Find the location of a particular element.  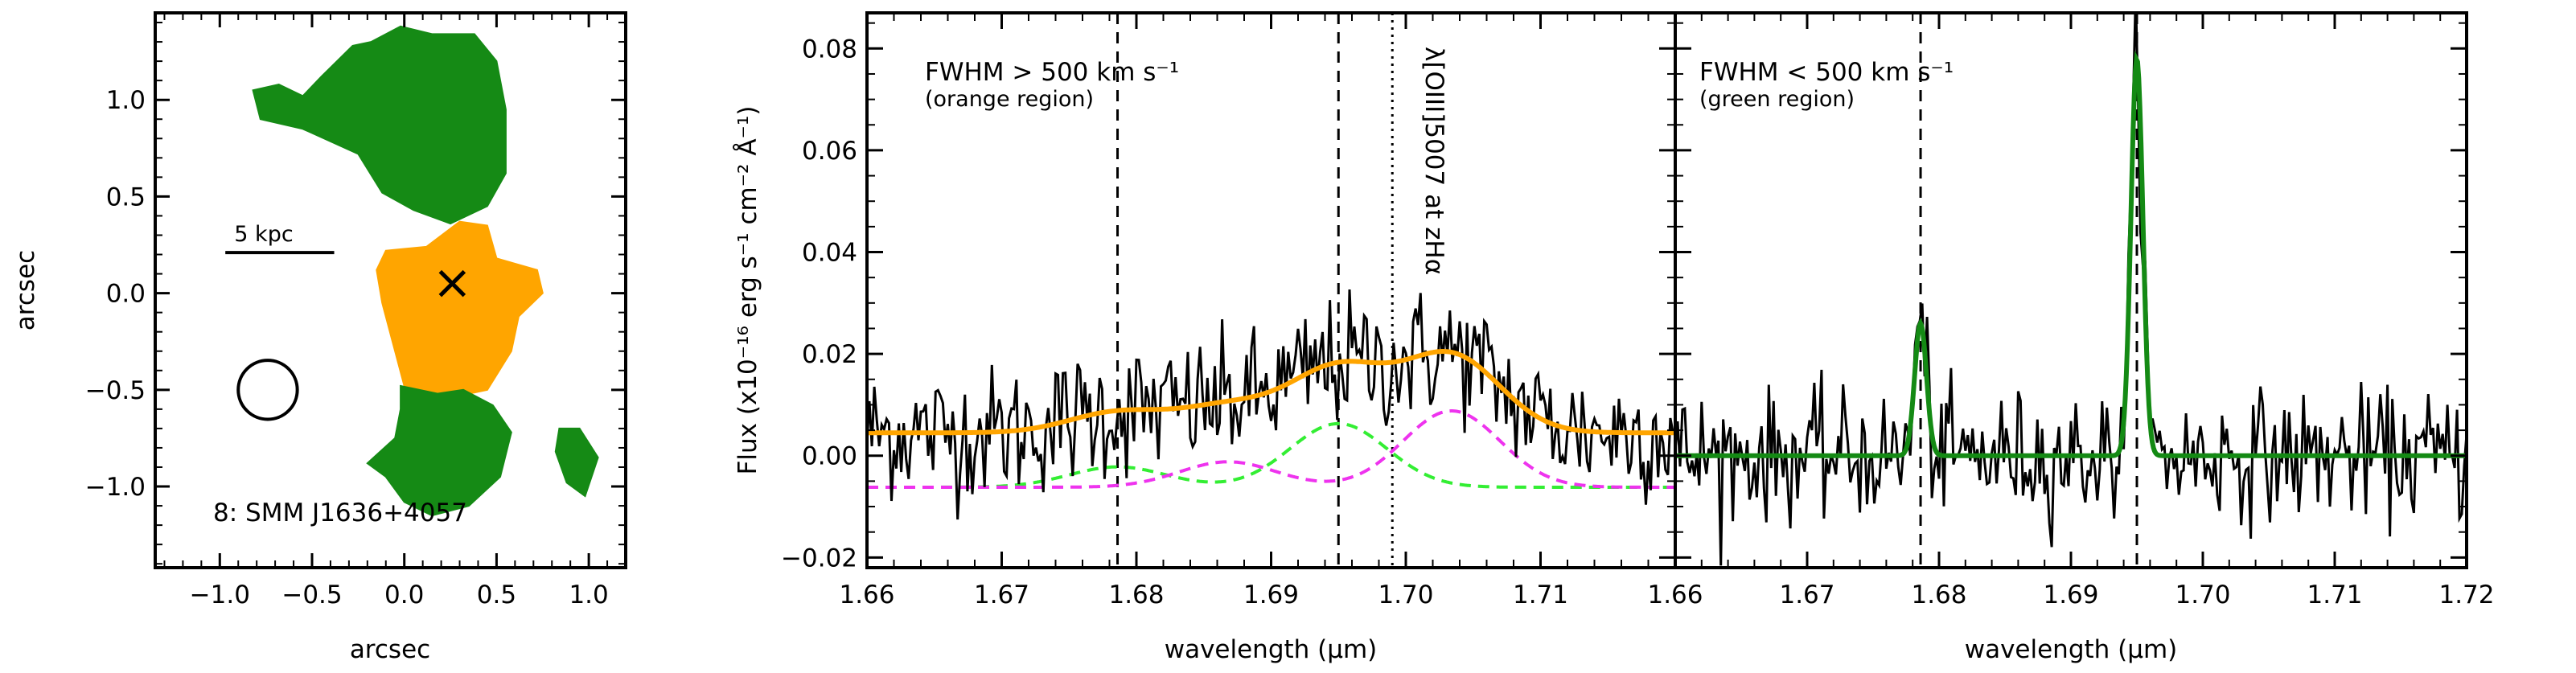

y-tick-label: 0.04 is located at coordinates (829, 253).